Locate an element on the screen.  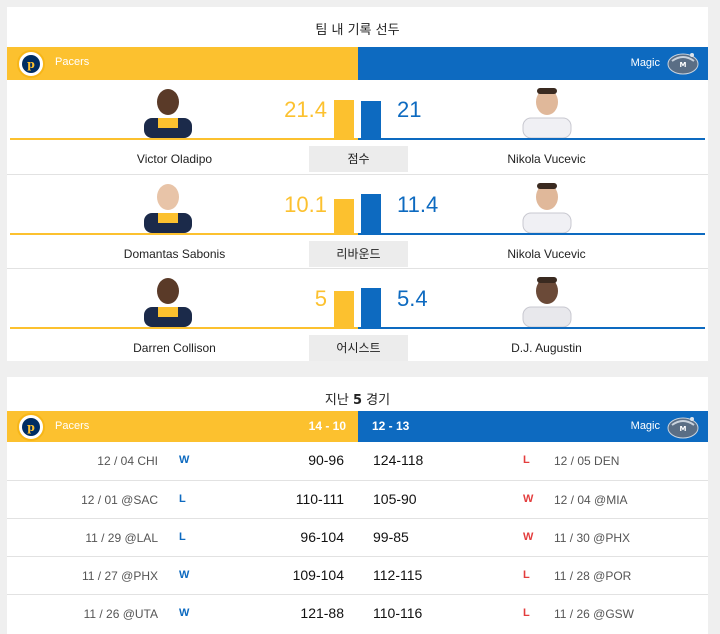
team-header-bar: p Pacers Magic M is located at coordinates (357, 63).